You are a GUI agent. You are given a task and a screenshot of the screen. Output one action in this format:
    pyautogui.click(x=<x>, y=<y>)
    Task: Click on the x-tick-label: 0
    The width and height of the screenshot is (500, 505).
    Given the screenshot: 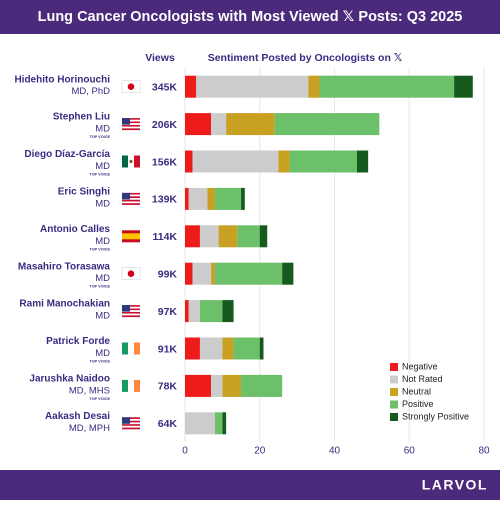 What is the action you would take?
    pyautogui.click(x=185, y=451)
    